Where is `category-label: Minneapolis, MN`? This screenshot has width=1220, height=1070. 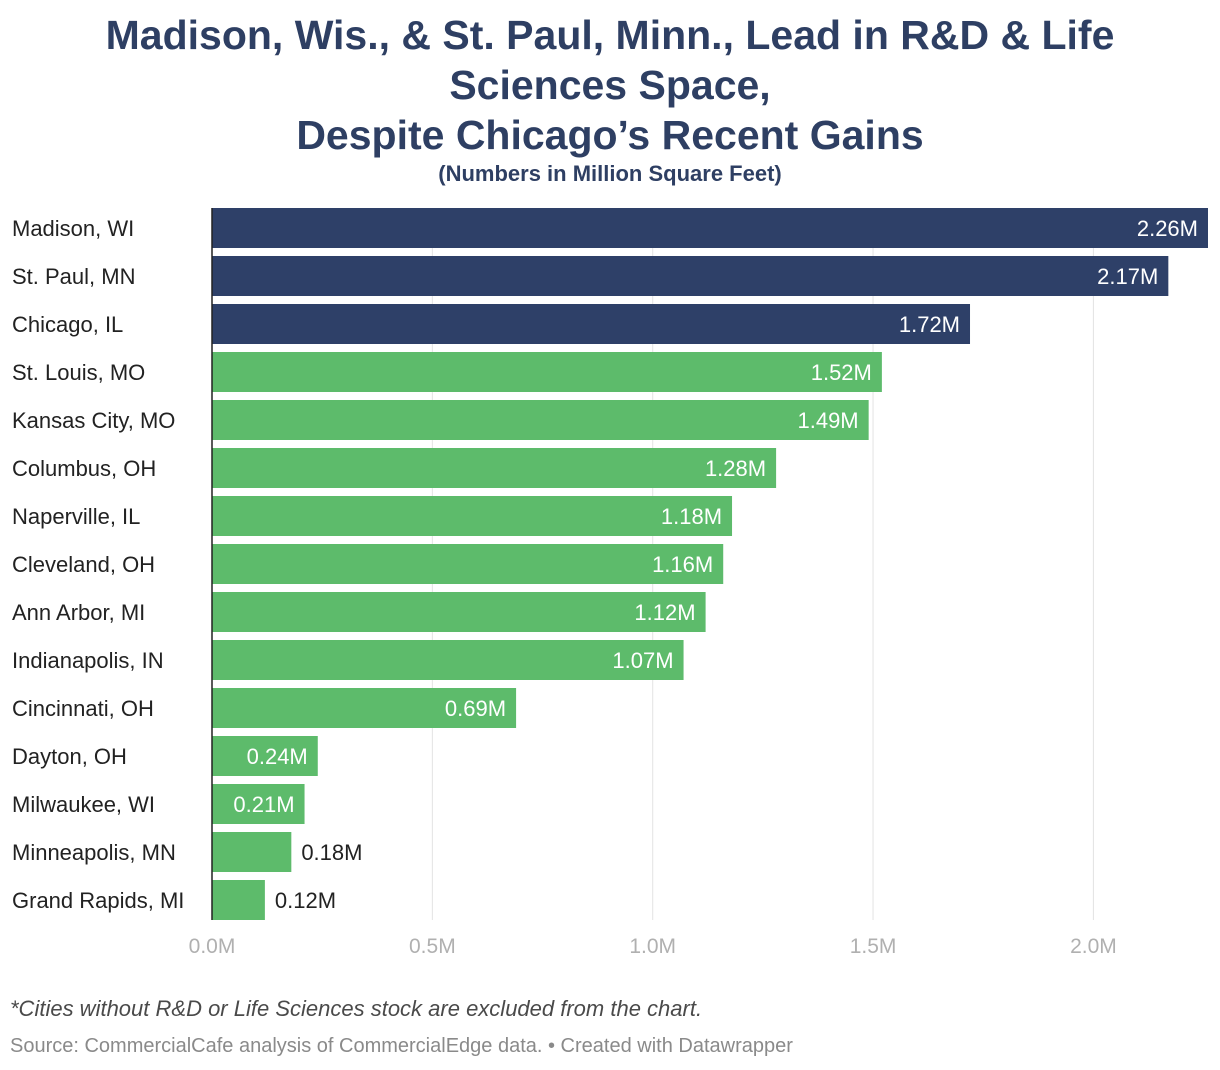 category-label: Minneapolis, MN is located at coordinates (94, 852).